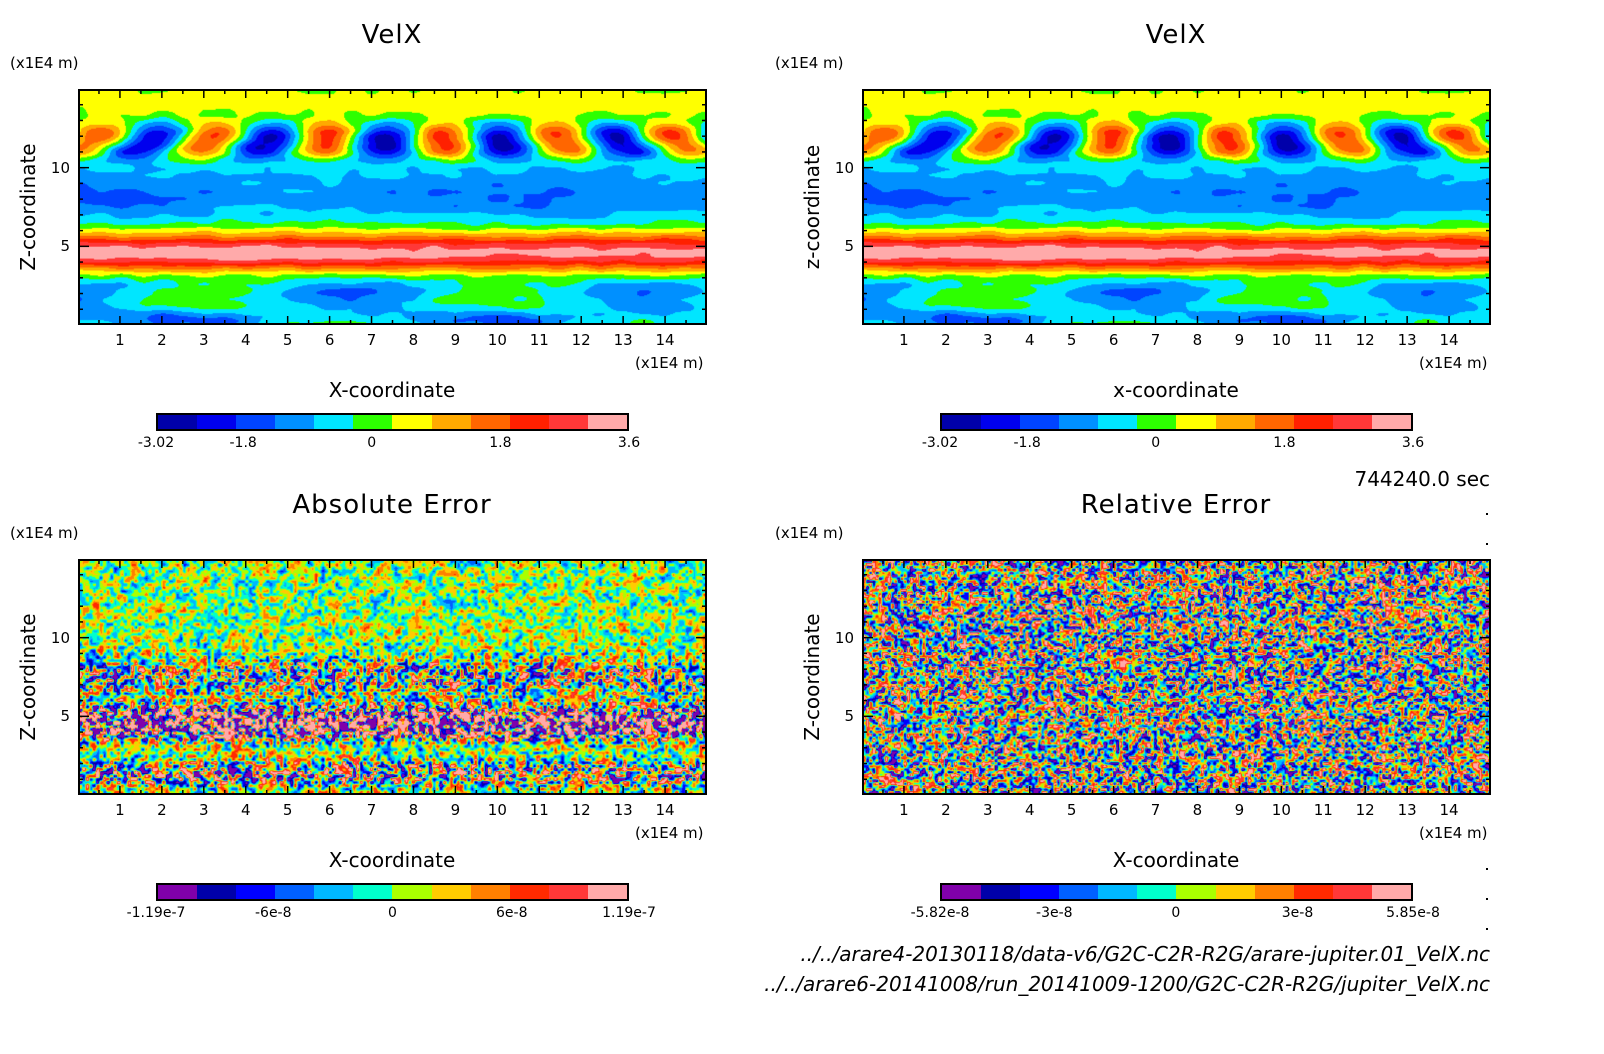 Image resolution: width=1604 pixels, height=1054 pixels. Describe the element at coordinates (273, 913) in the screenshot. I see `colorbar-tick-label: -6e-8` at that location.